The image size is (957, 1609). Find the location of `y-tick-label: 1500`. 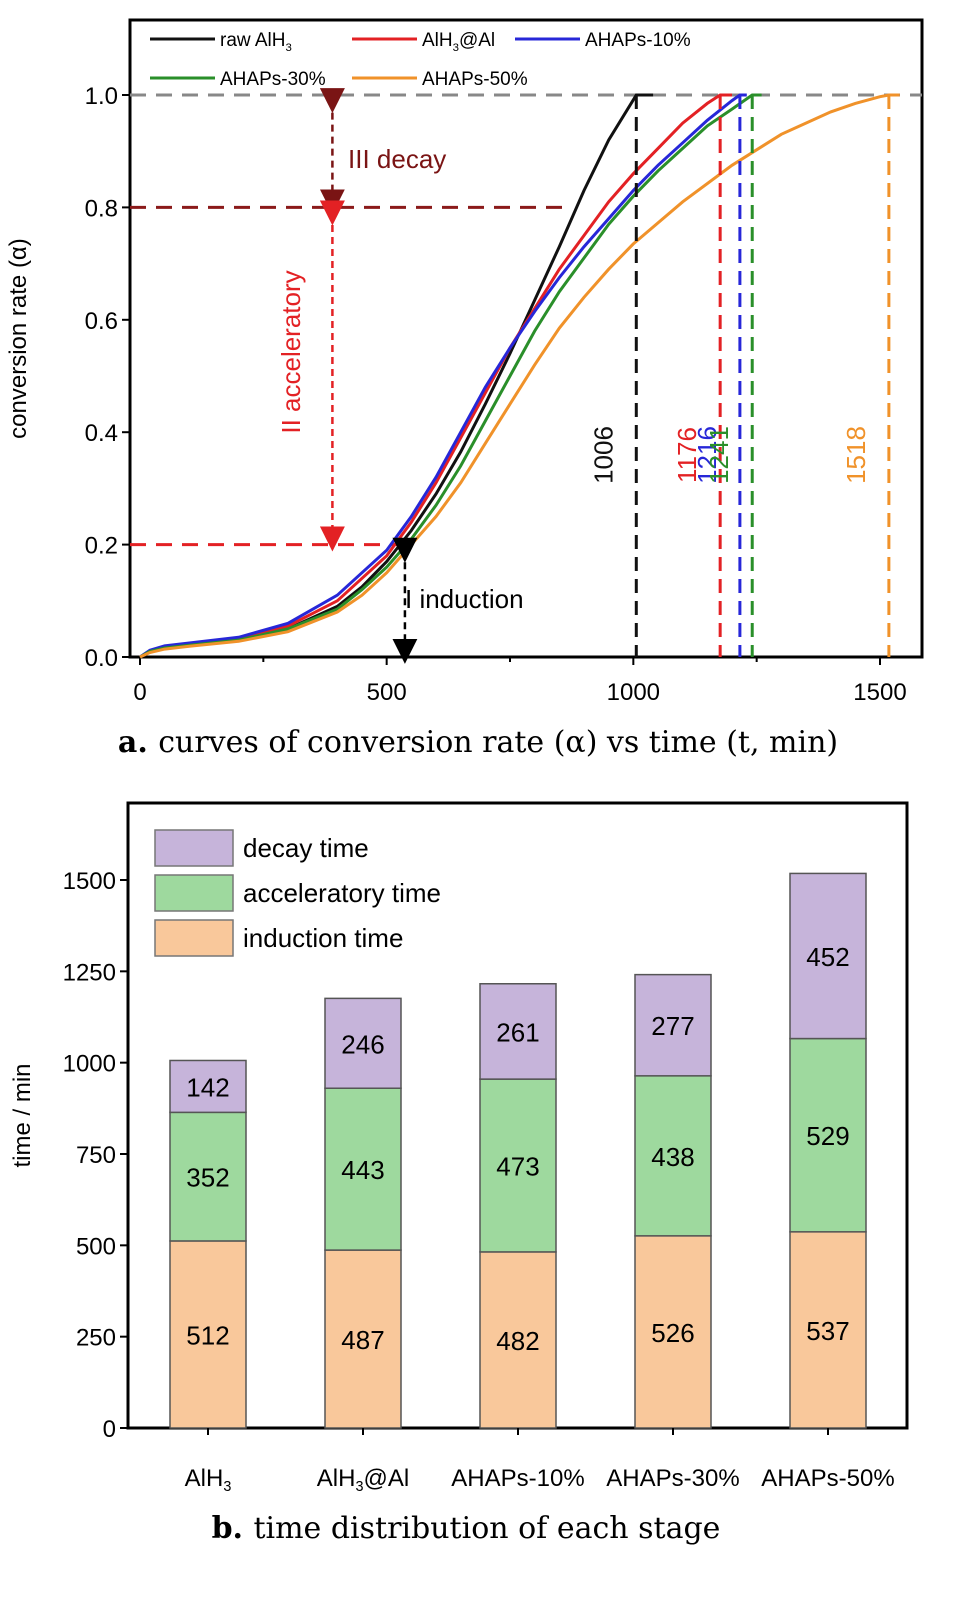

y-tick-label: 1500 is located at coordinates (89, 881).